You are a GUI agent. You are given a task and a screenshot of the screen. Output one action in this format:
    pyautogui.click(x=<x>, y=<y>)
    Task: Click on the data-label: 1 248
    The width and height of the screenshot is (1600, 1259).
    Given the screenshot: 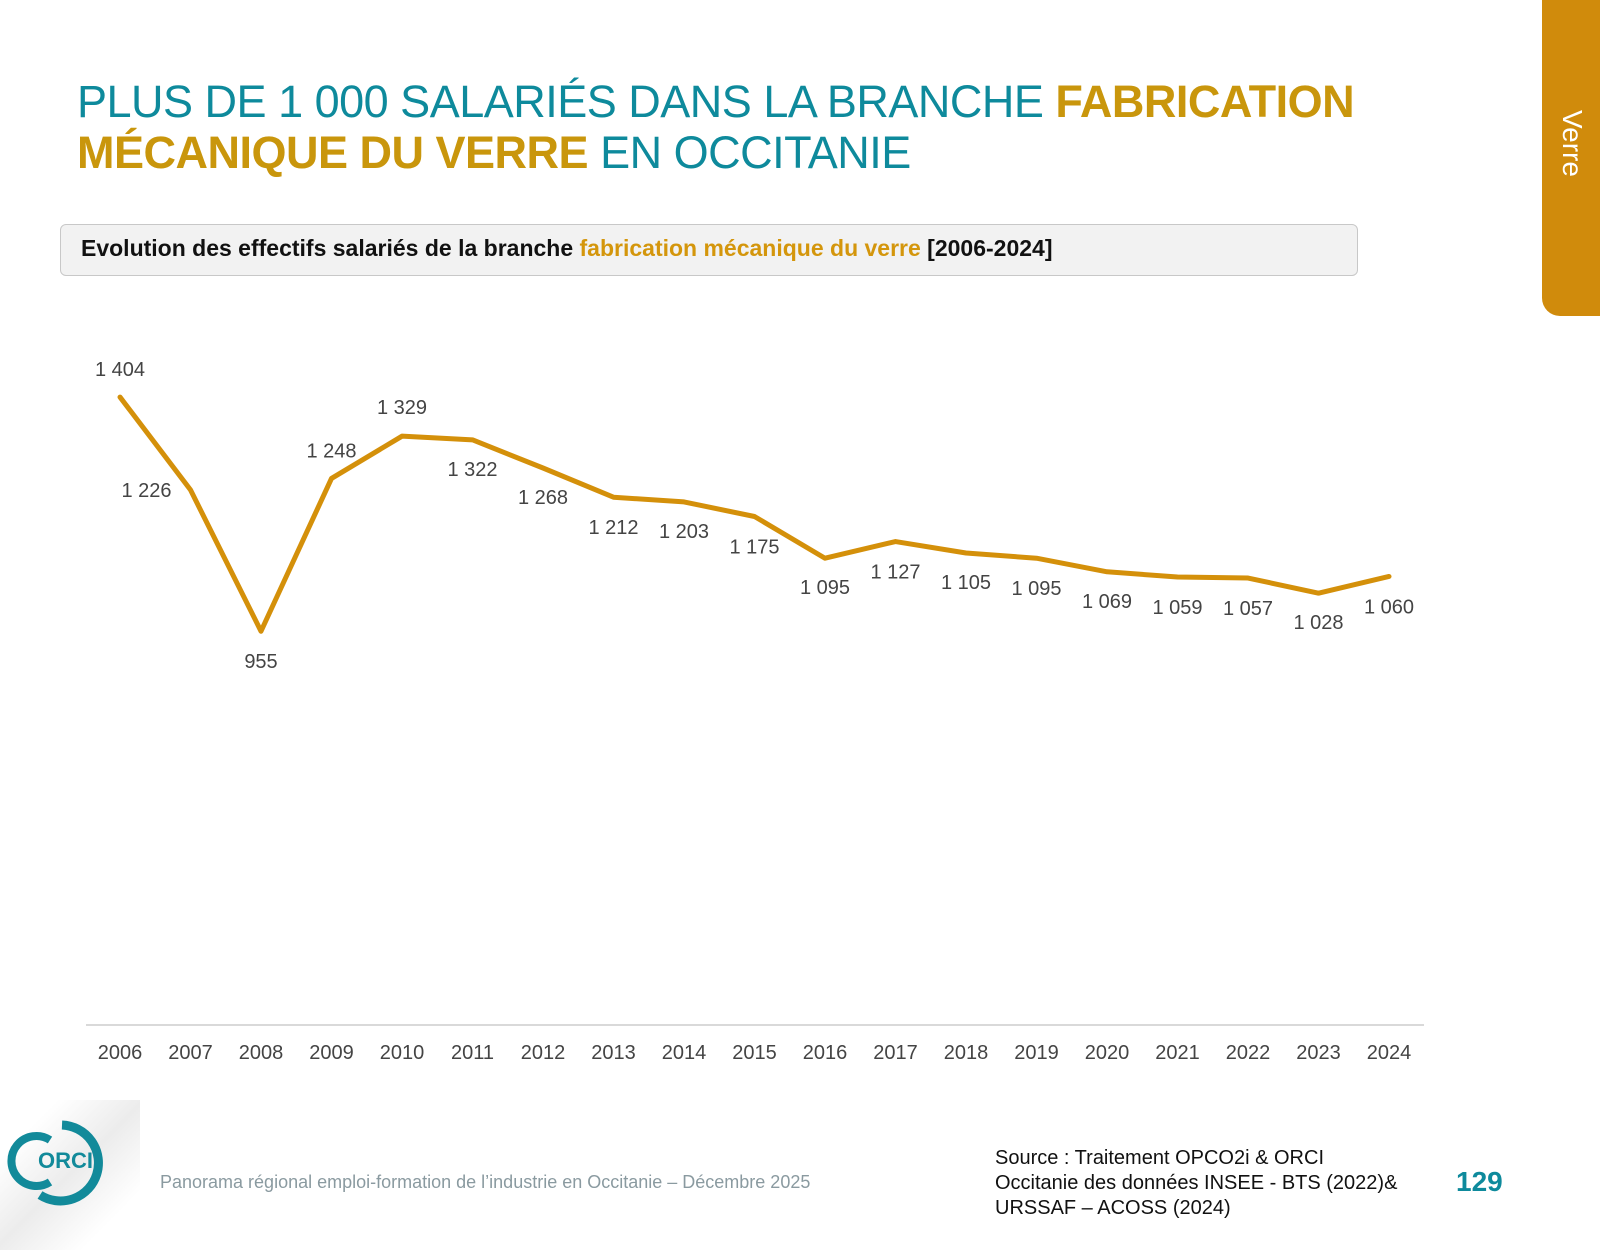 What is the action you would take?
    pyautogui.click(x=331, y=451)
    